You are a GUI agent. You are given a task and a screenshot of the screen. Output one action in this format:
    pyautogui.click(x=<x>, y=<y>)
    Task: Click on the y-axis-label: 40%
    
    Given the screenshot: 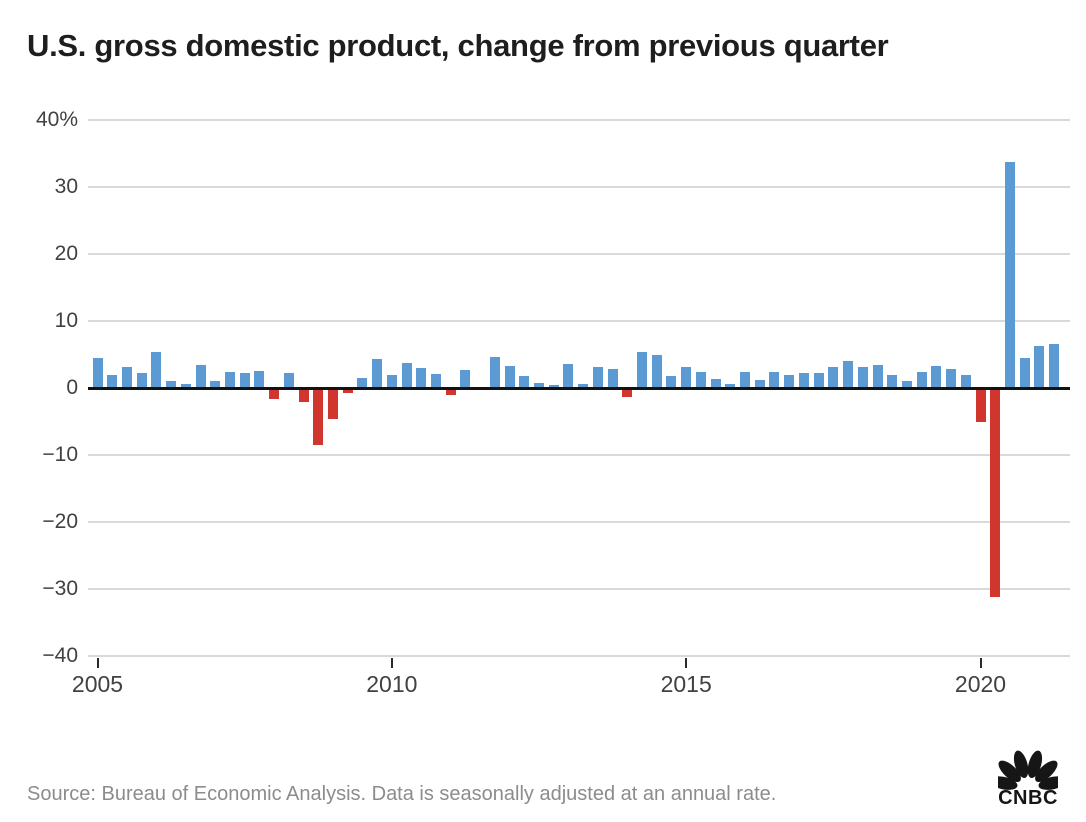 What is the action you would take?
    pyautogui.click(x=56, y=119)
    